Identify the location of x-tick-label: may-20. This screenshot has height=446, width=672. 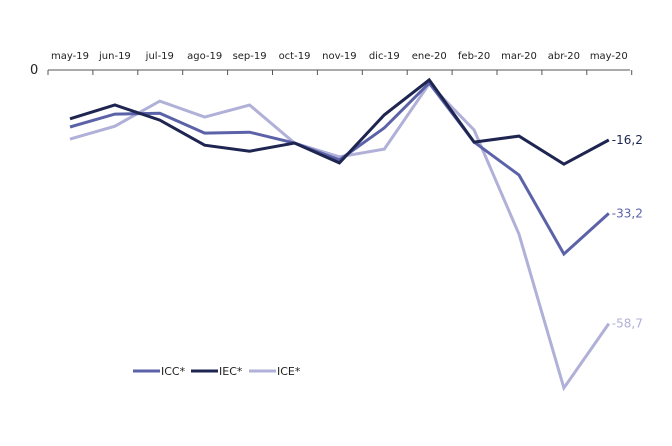
(609, 56).